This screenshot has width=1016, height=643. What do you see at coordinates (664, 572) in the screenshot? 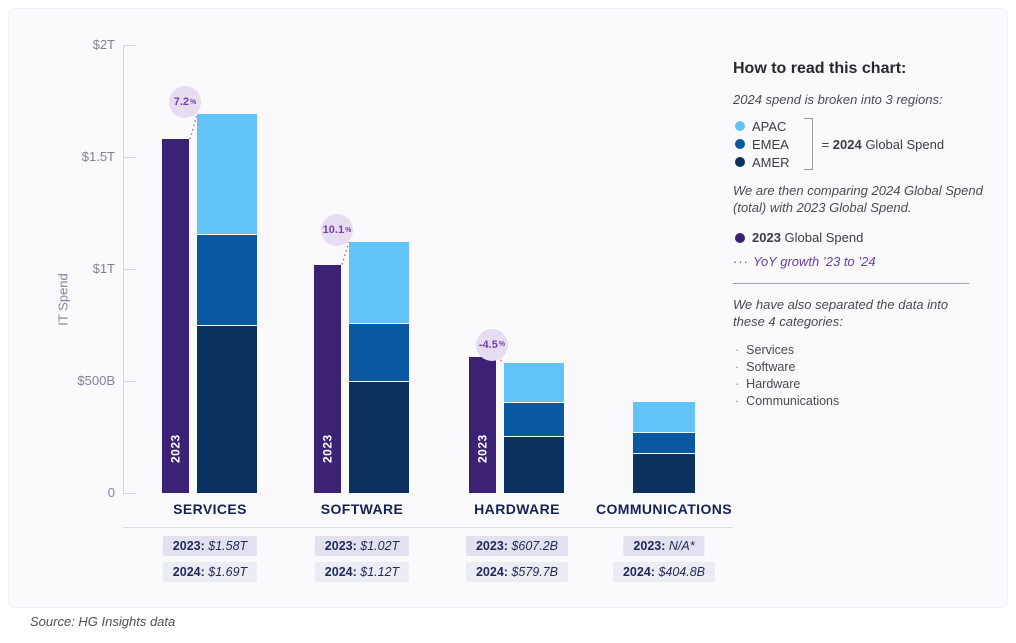
I see `table-row-2024-communications: 2024: $404.8B` at bounding box center [664, 572].